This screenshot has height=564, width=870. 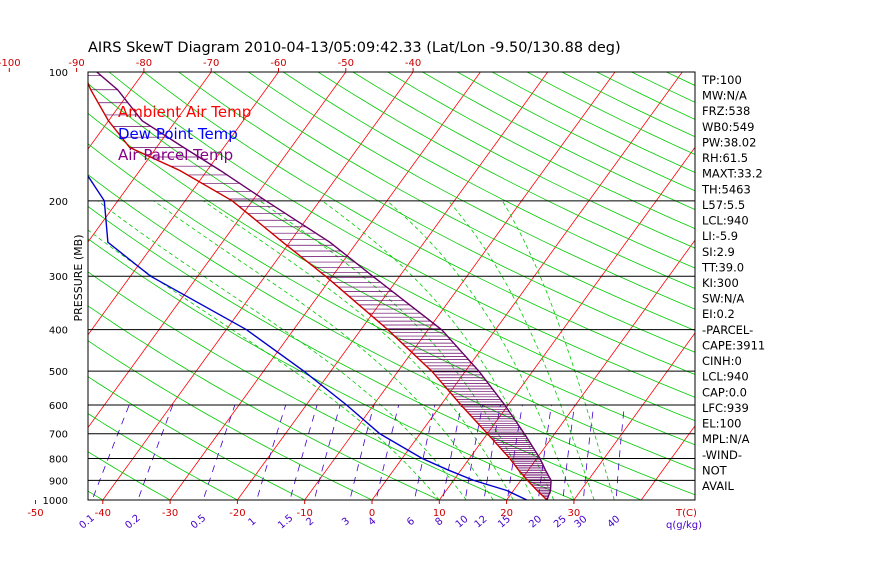 What do you see at coordinates (725, 158) in the screenshot?
I see `stability-index-item: RH:61.5` at bounding box center [725, 158].